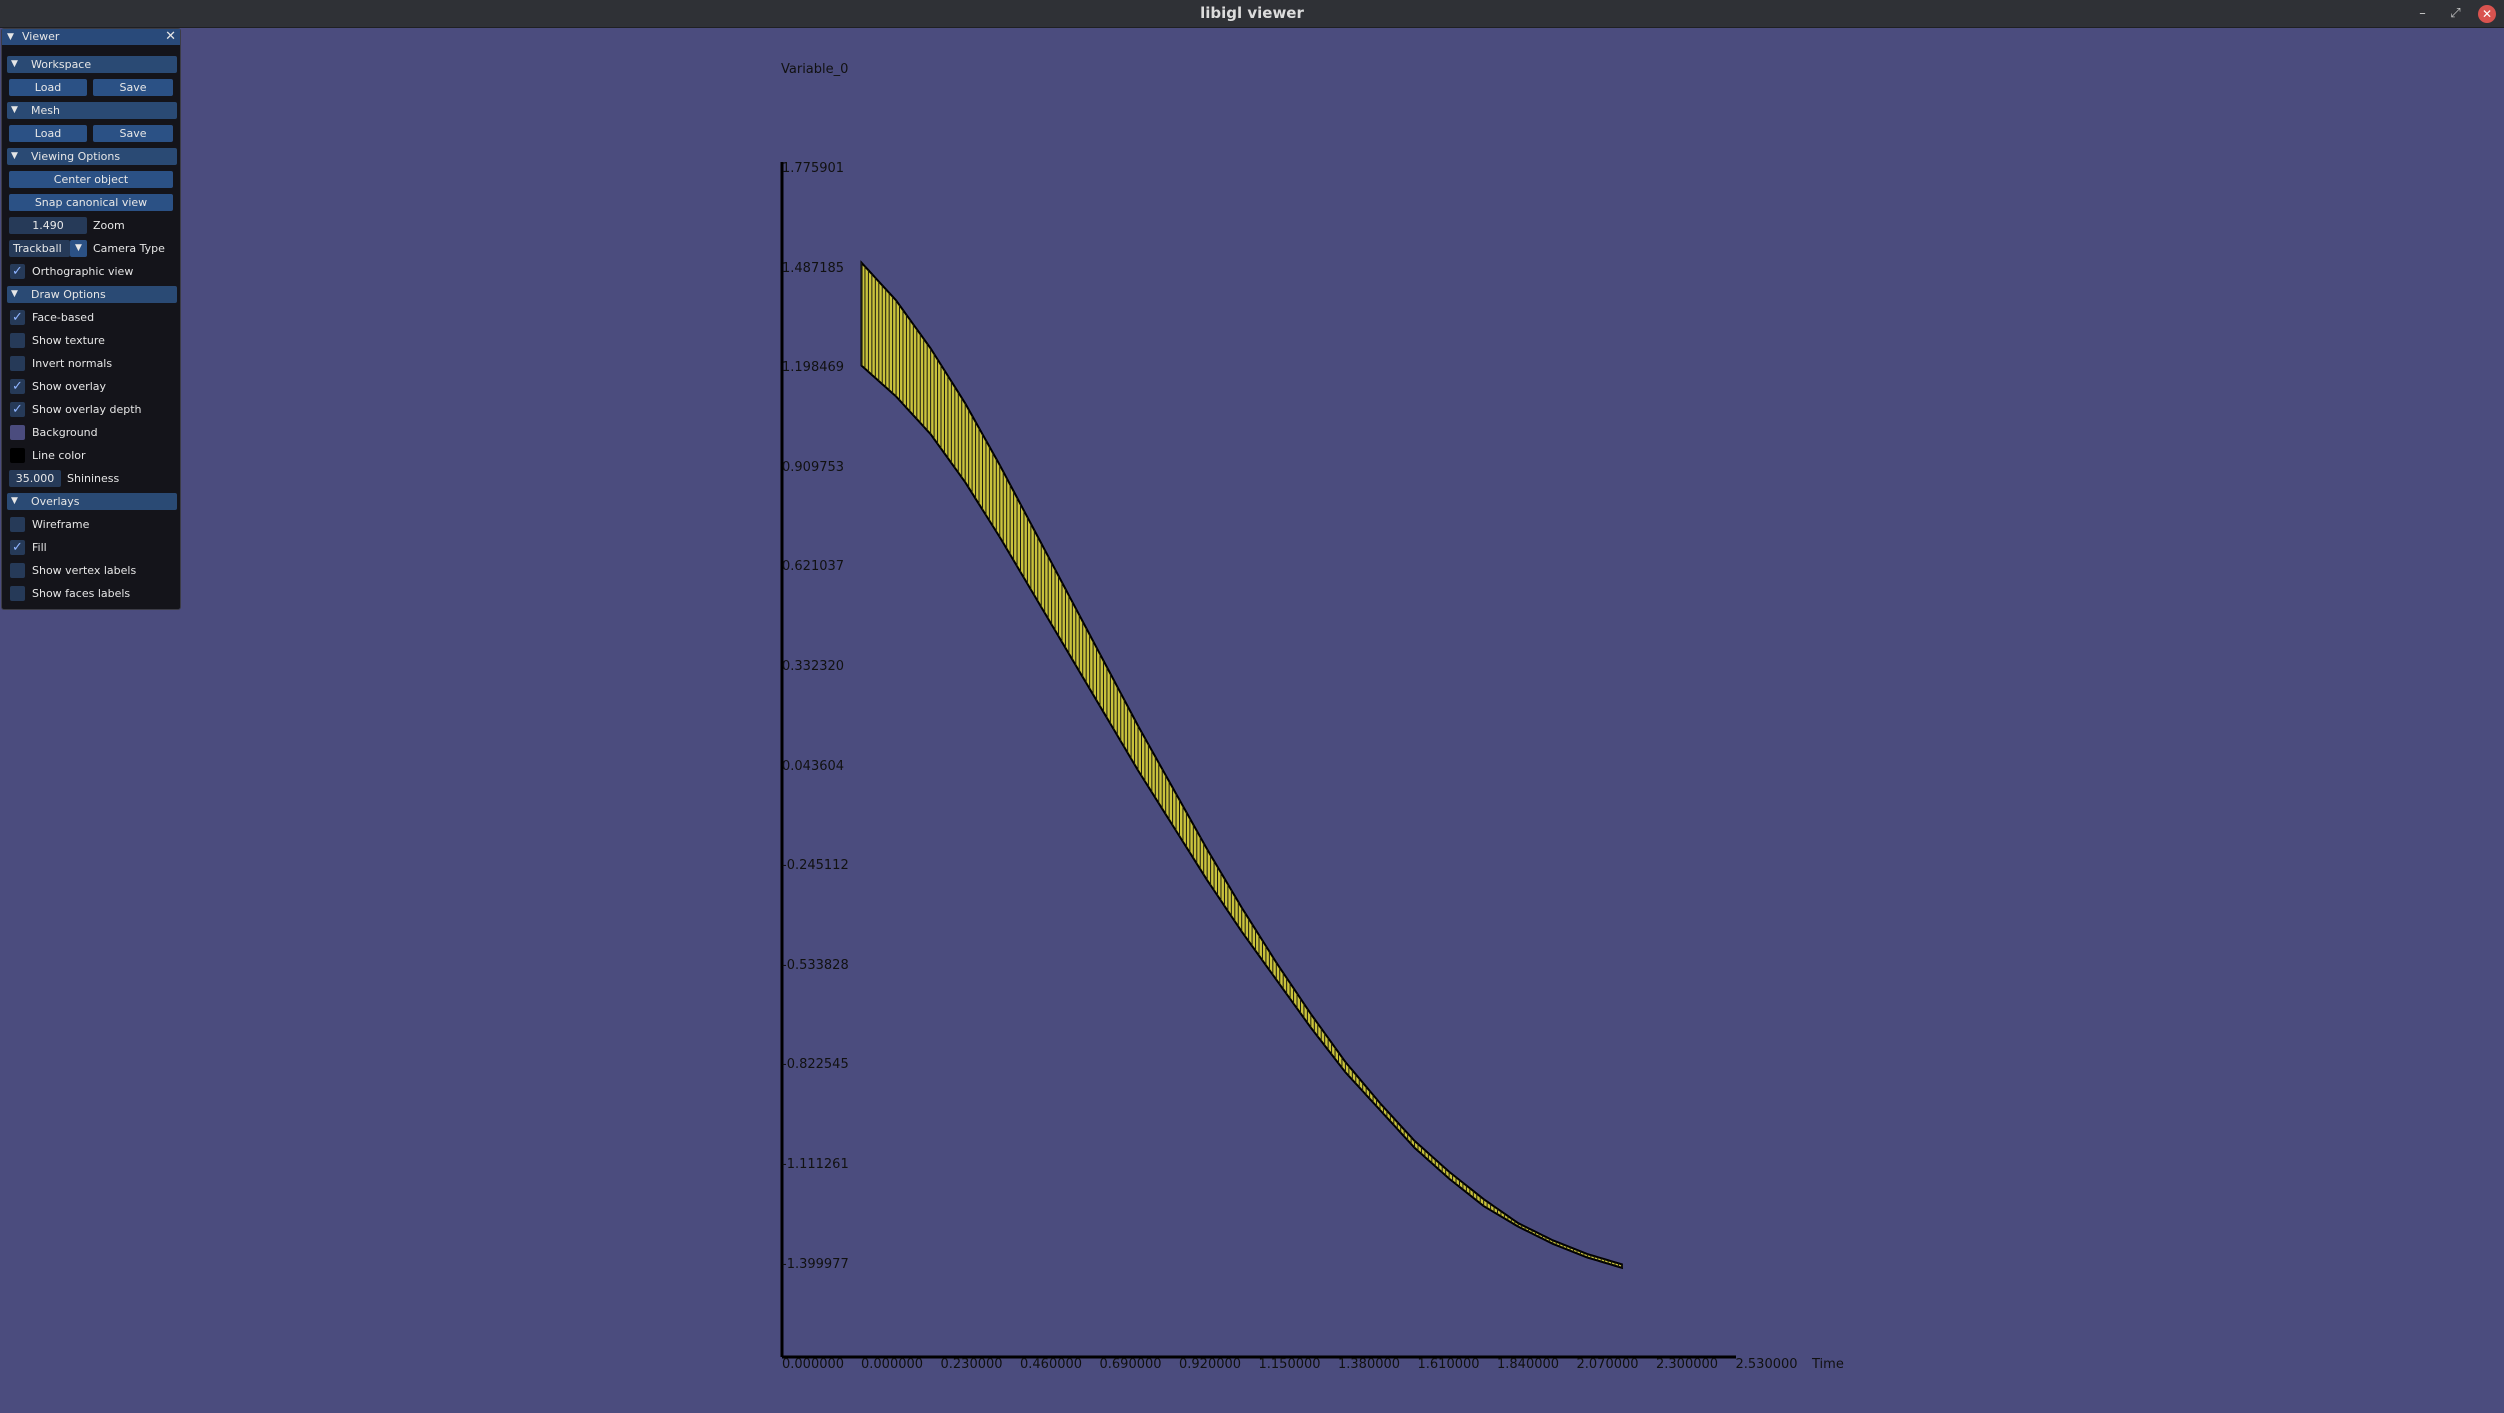 The width and height of the screenshot is (2504, 1413). Describe the element at coordinates (133, 87) in the screenshot. I see `workspace-save-button: Save` at that location.